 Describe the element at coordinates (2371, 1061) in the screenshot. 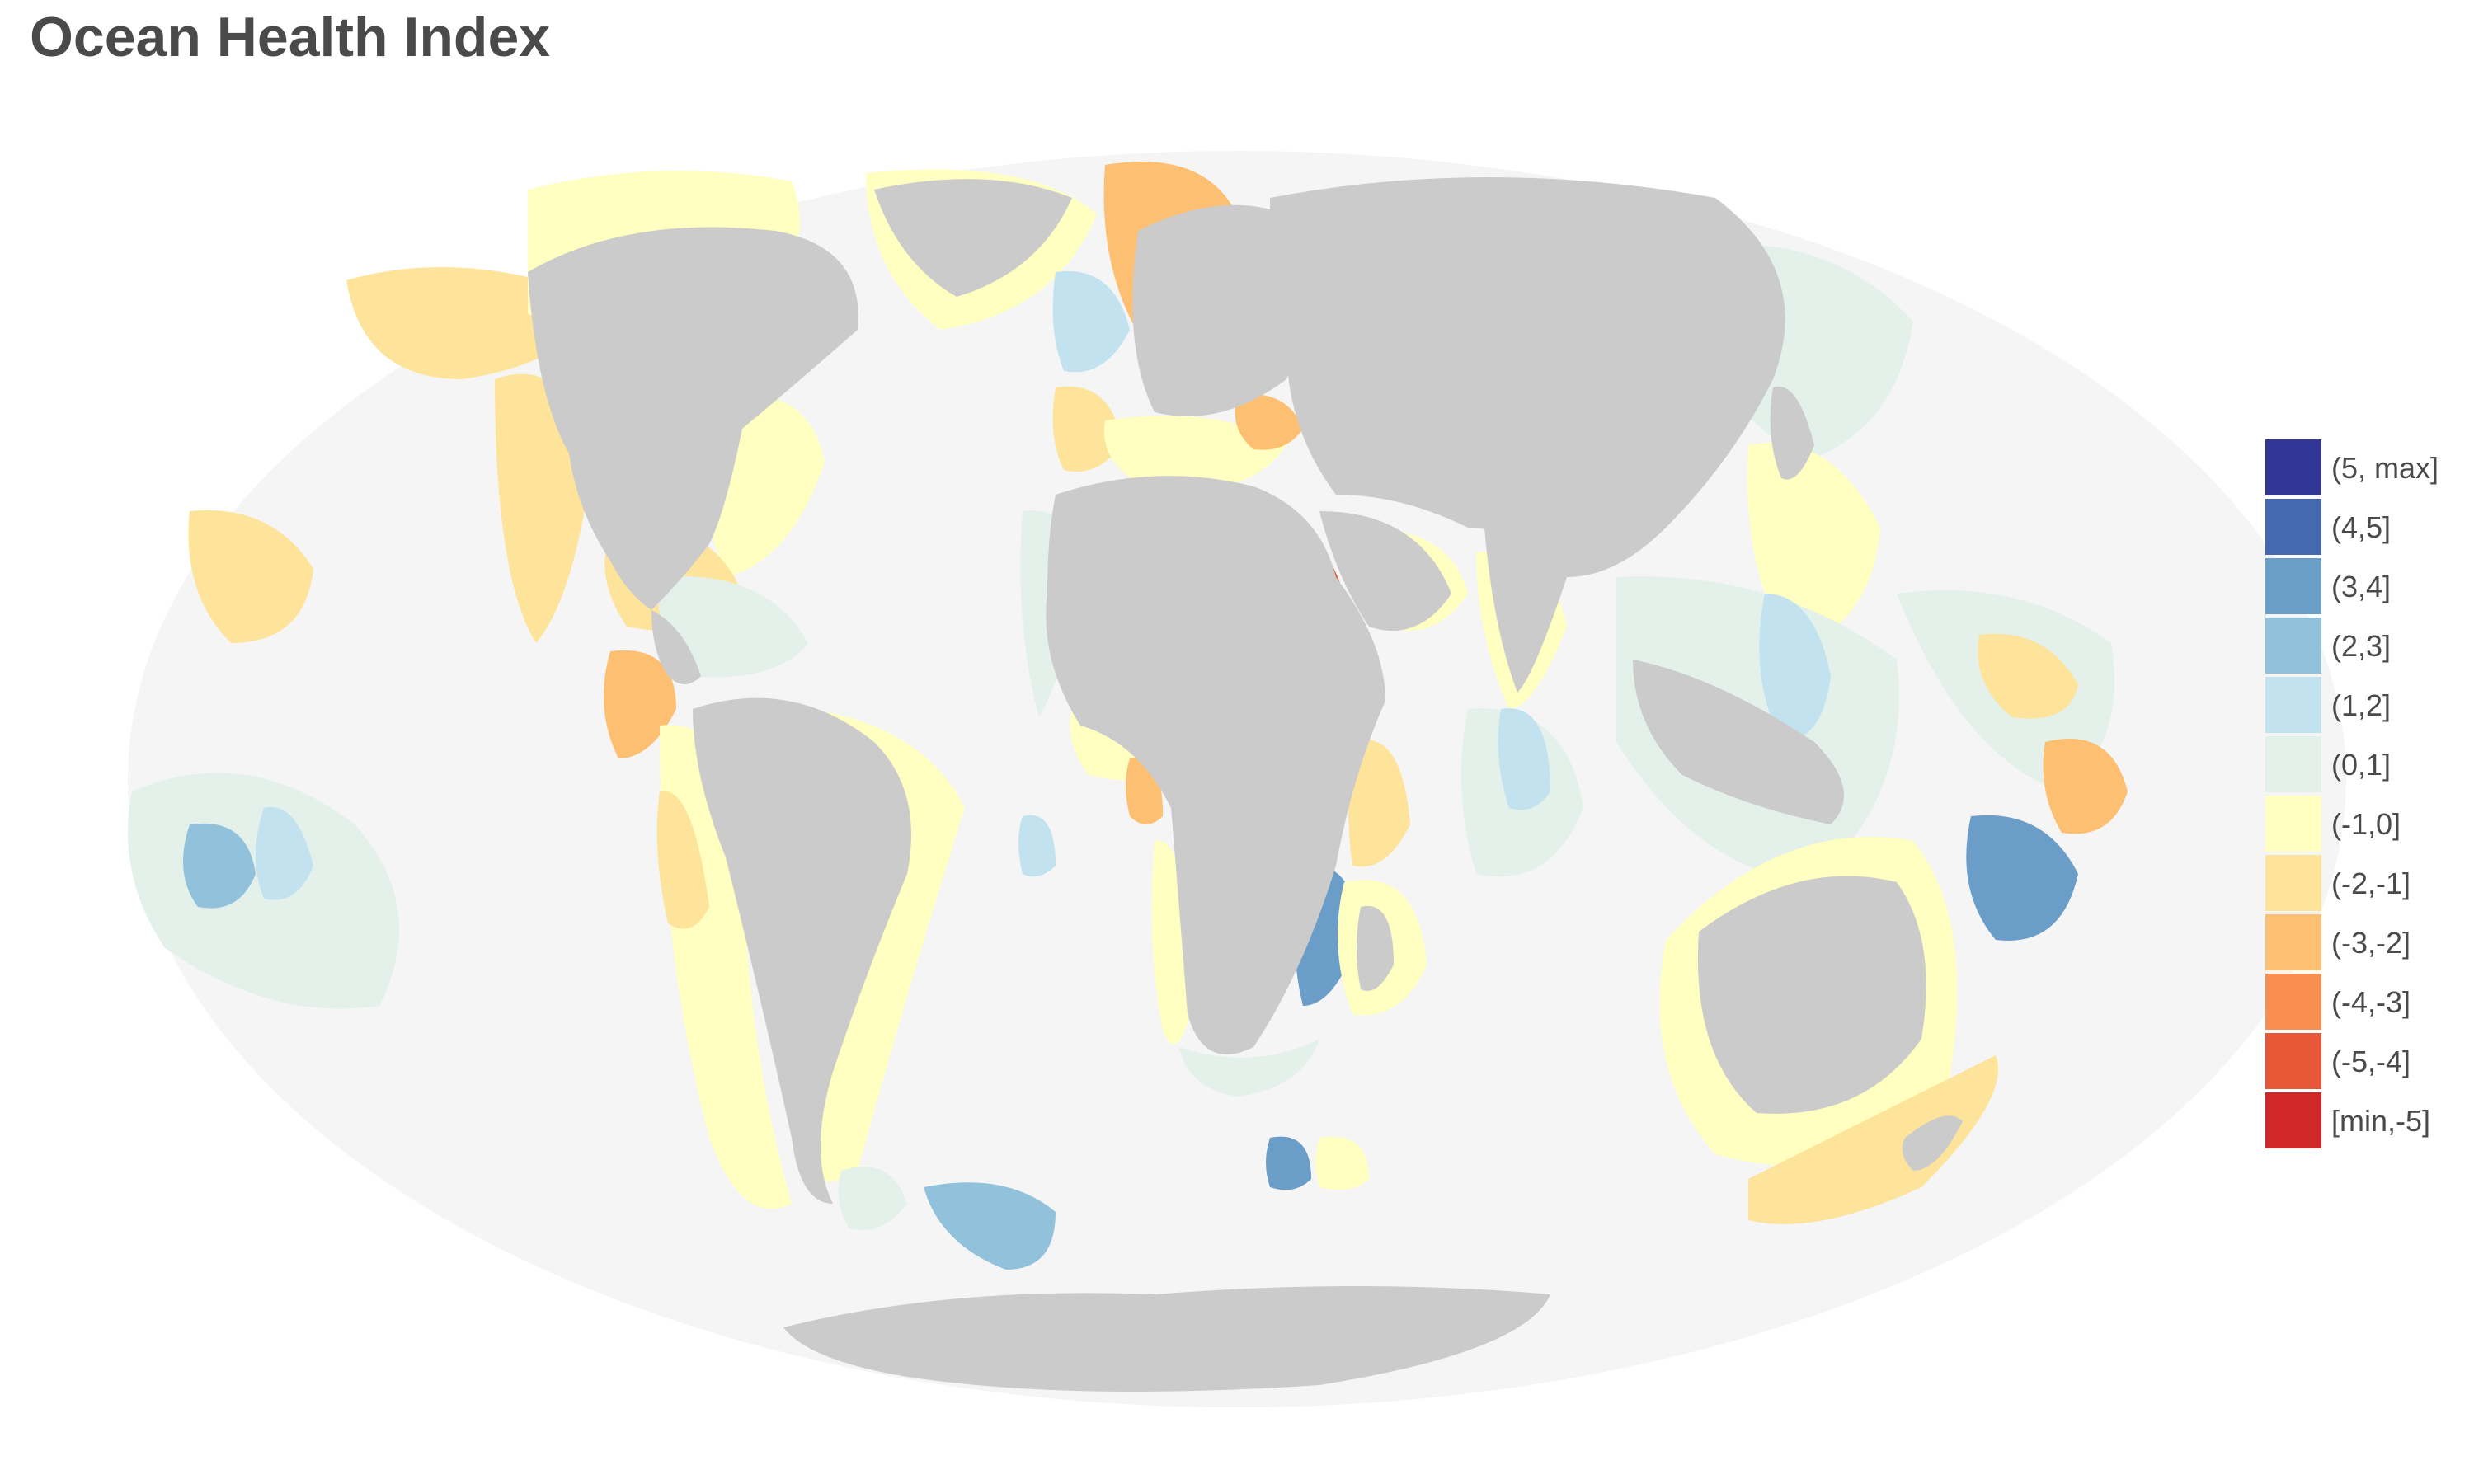

I see `legend-label: (-5,-4]` at that location.